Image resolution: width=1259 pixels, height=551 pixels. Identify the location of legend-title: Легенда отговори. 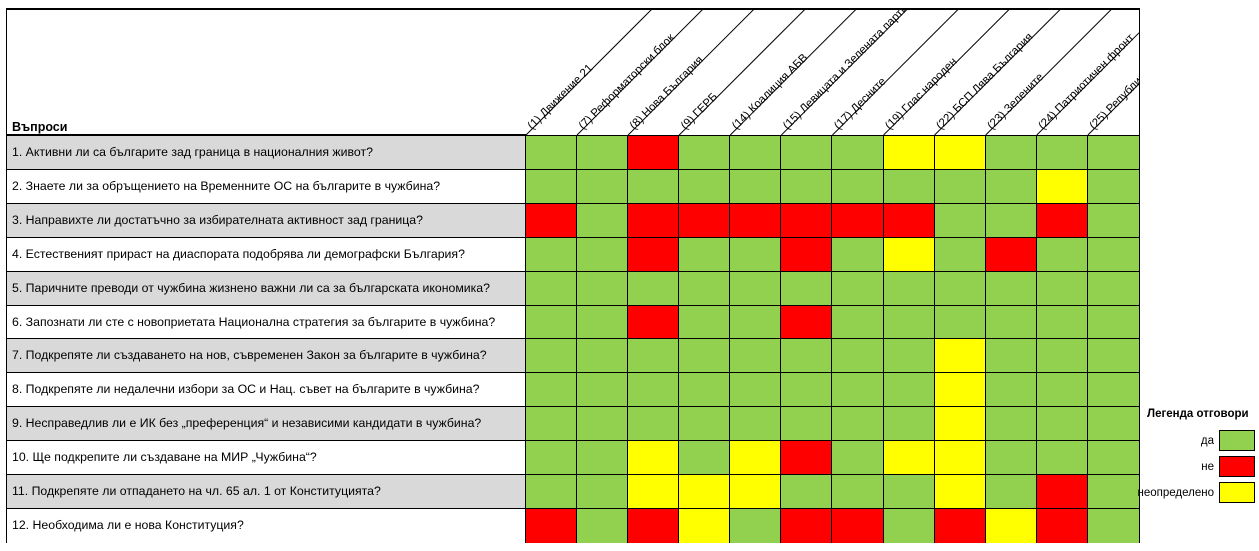
(1198, 414).